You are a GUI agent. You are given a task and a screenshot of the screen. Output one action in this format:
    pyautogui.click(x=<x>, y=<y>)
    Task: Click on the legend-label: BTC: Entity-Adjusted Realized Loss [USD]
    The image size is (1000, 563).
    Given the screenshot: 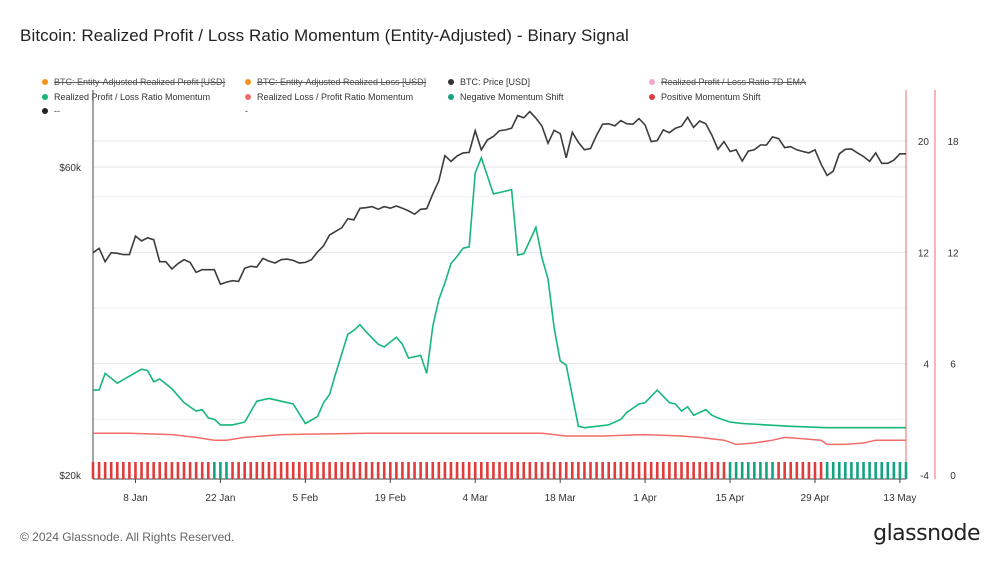 What is the action you would take?
    pyautogui.click(x=342, y=82)
    